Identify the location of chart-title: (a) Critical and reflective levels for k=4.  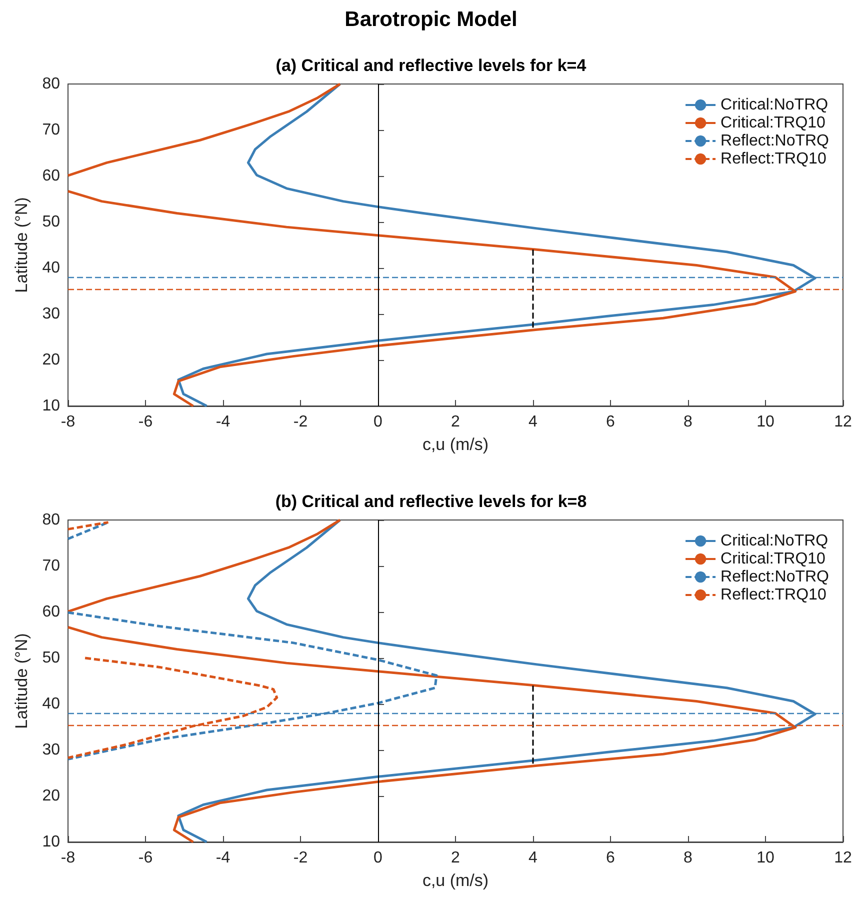
(431, 65).